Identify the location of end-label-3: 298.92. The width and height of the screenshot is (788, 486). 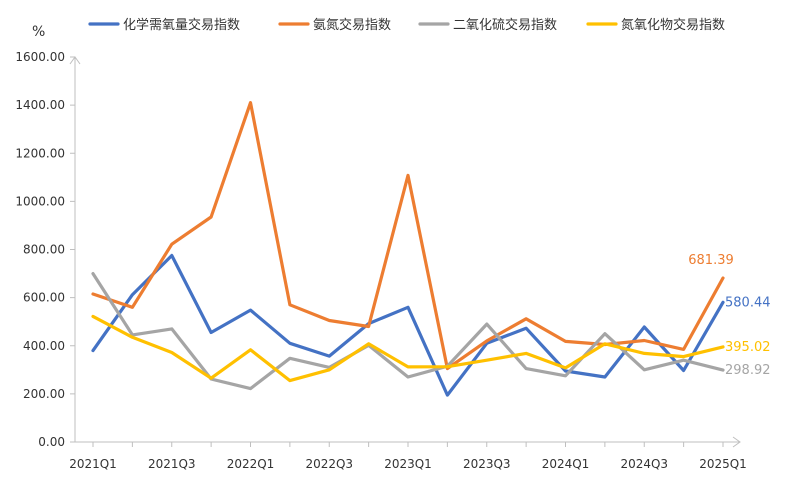
(748, 370).